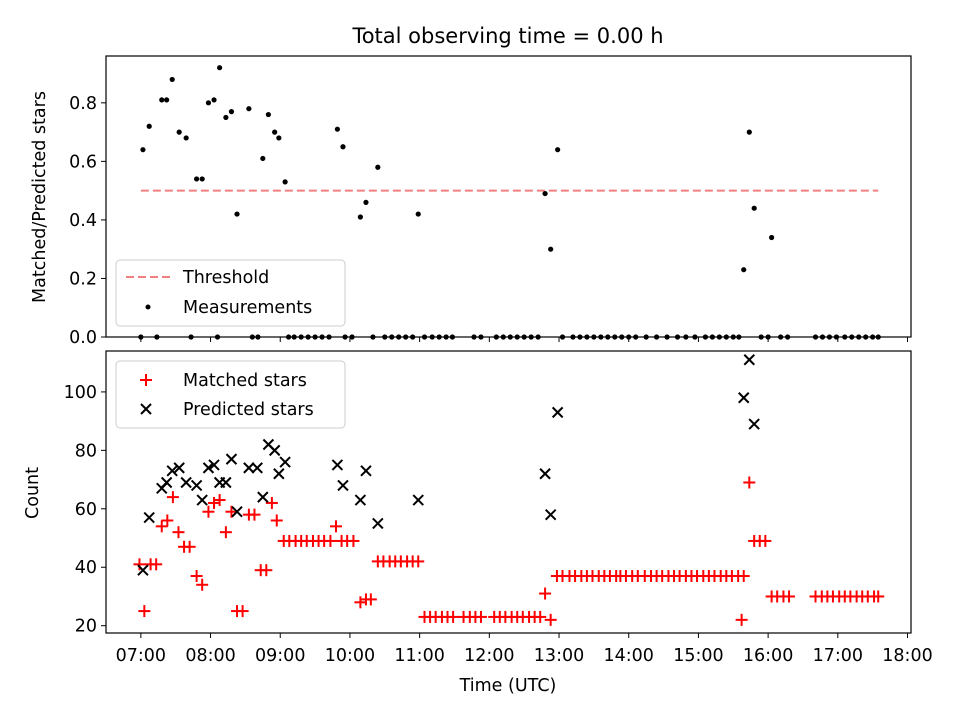 This screenshot has width=960, height=720. I want to click on count-x-tick-label: 16:00, so click(768, 656).